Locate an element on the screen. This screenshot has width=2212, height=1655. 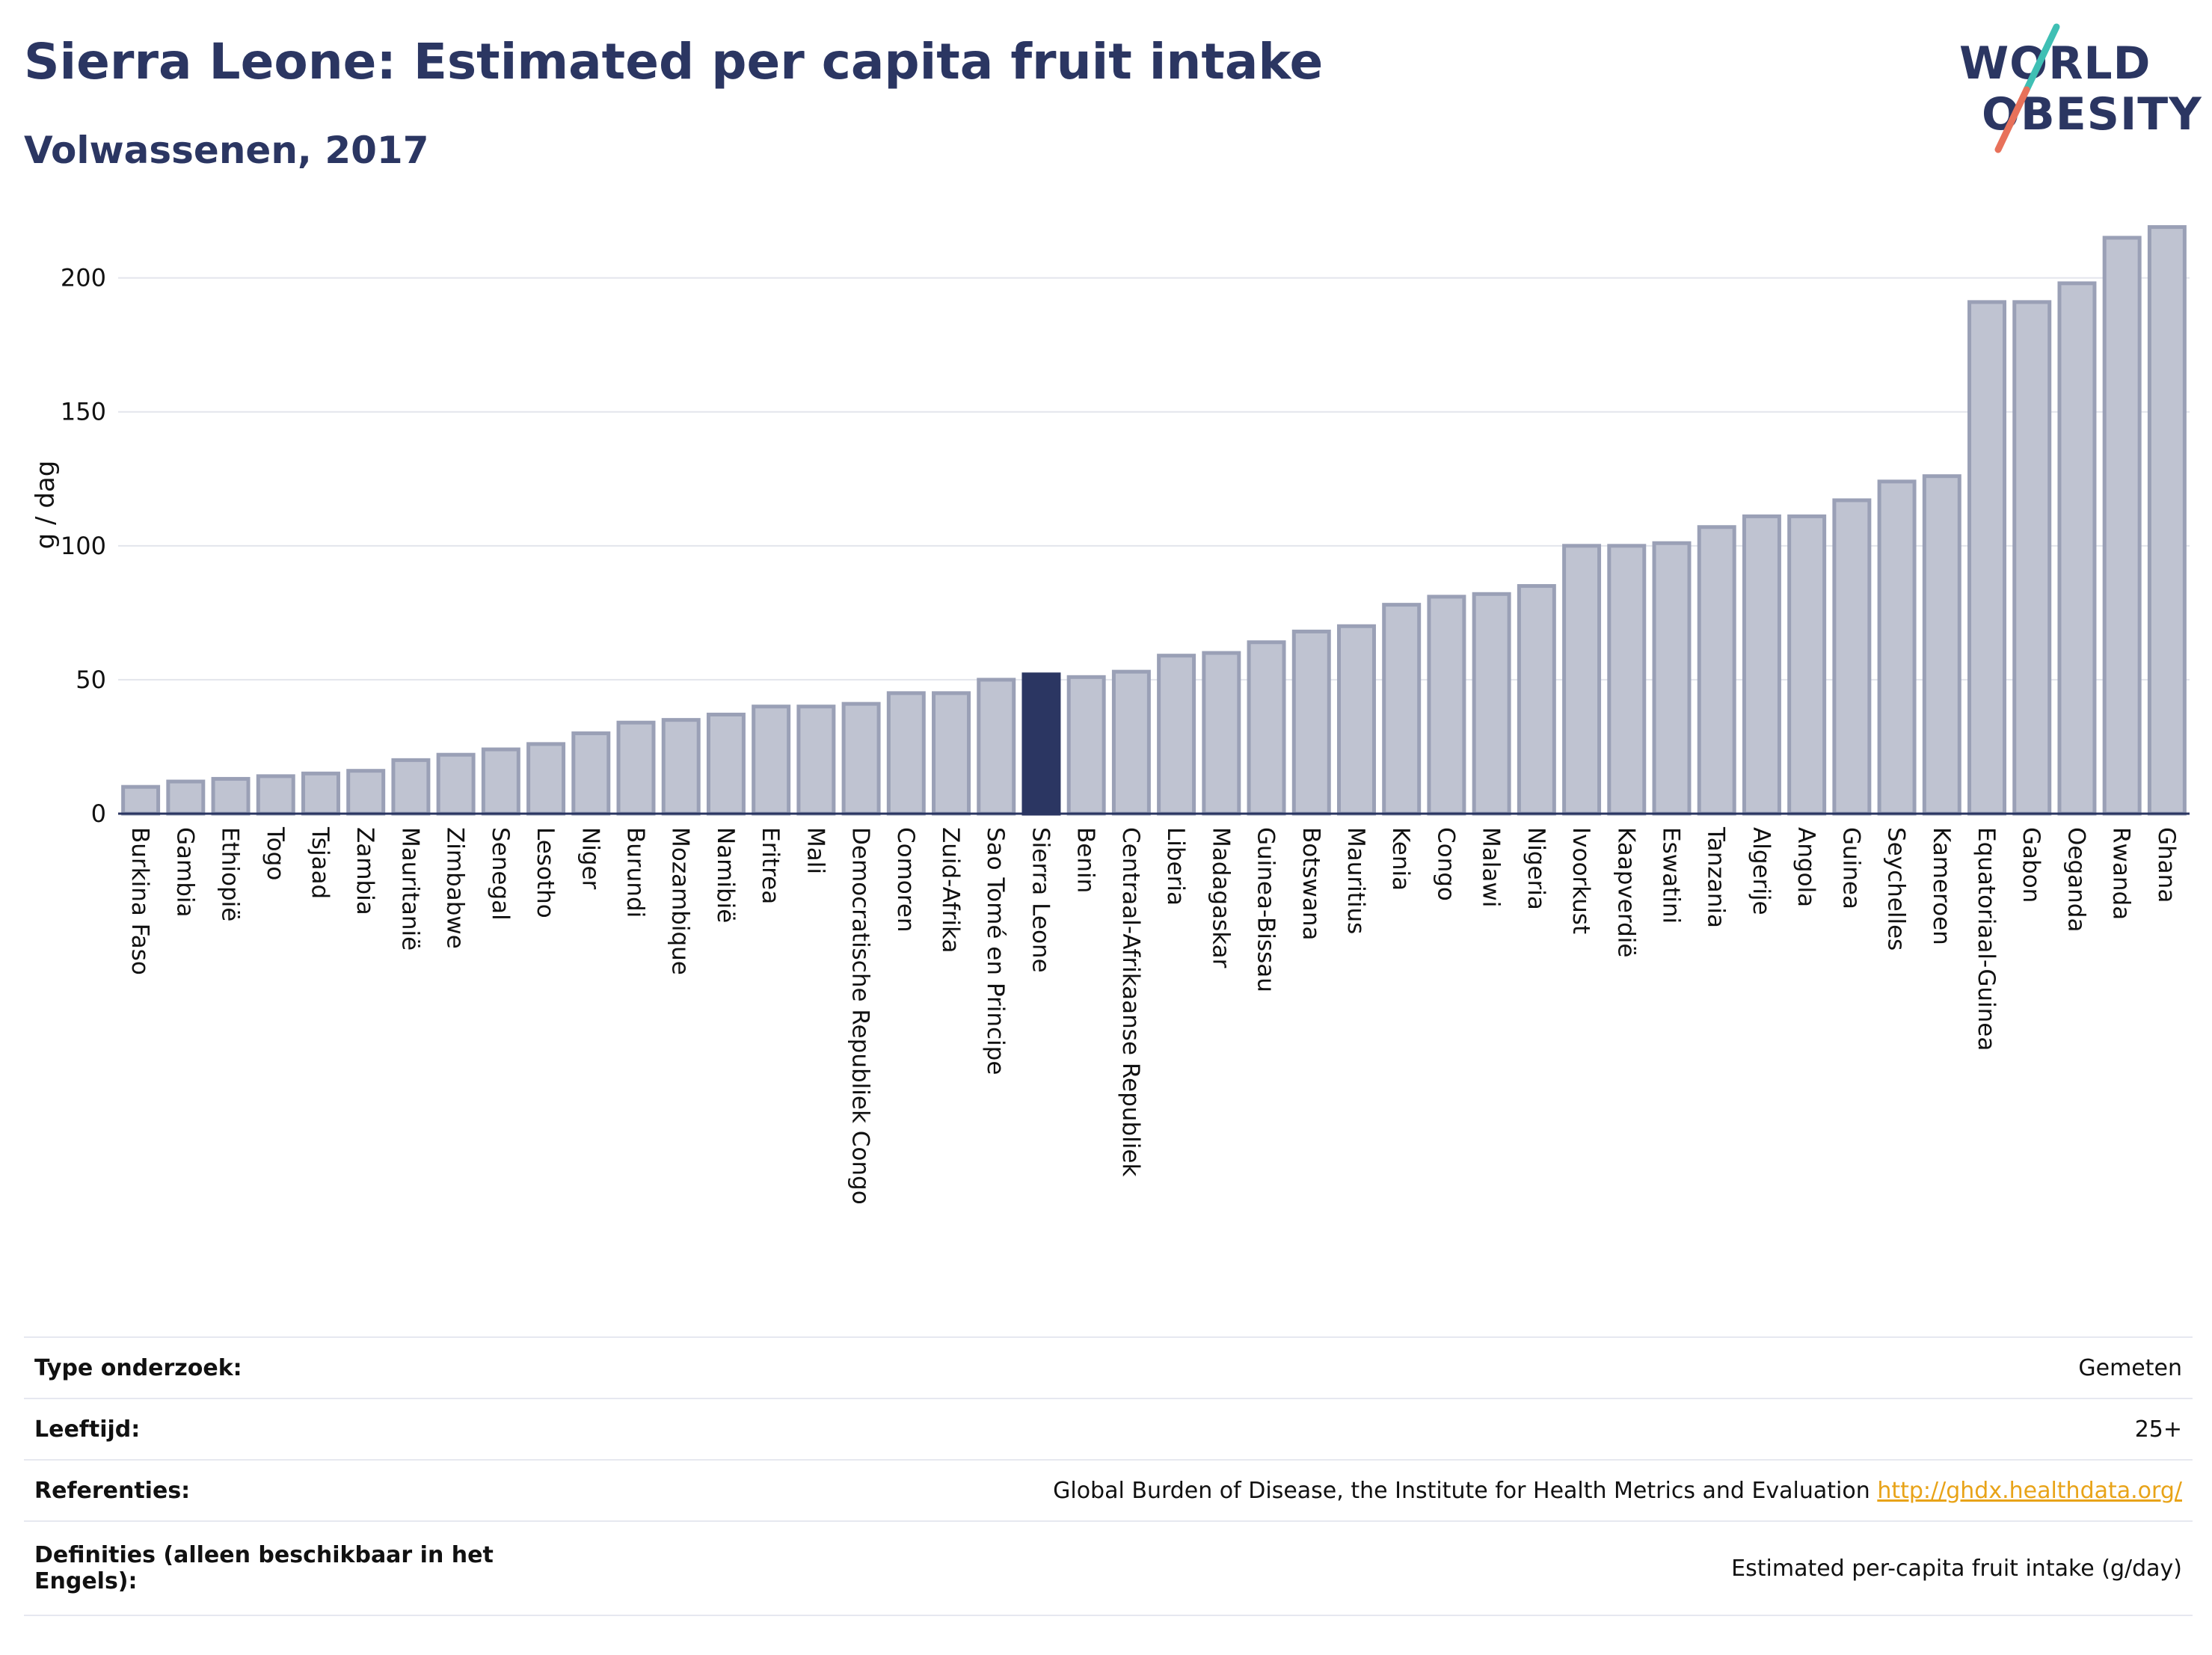
bar-seychelles is located at coordinates (1897, 647).